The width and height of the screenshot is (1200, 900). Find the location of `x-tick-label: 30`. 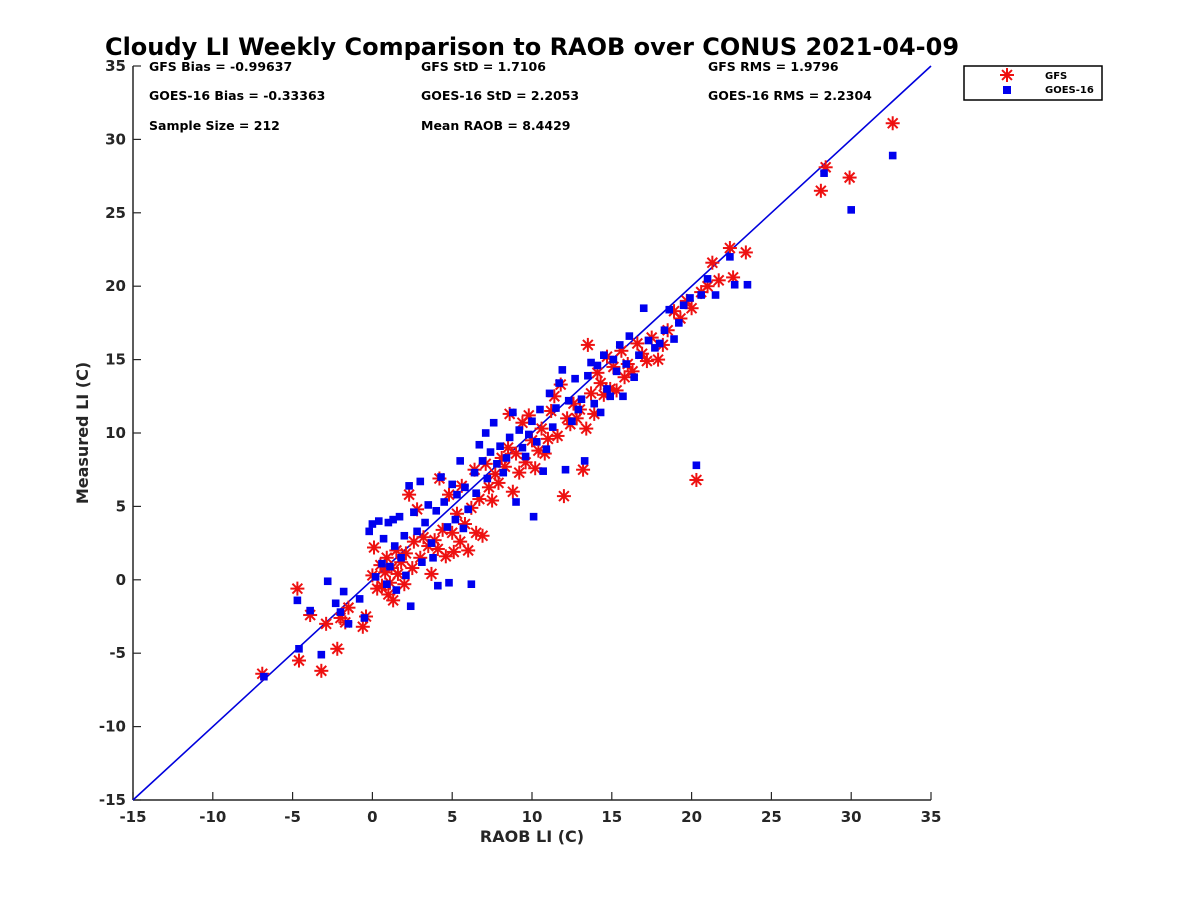

x-tick-label: 30 is located at coordinates (851, 817).